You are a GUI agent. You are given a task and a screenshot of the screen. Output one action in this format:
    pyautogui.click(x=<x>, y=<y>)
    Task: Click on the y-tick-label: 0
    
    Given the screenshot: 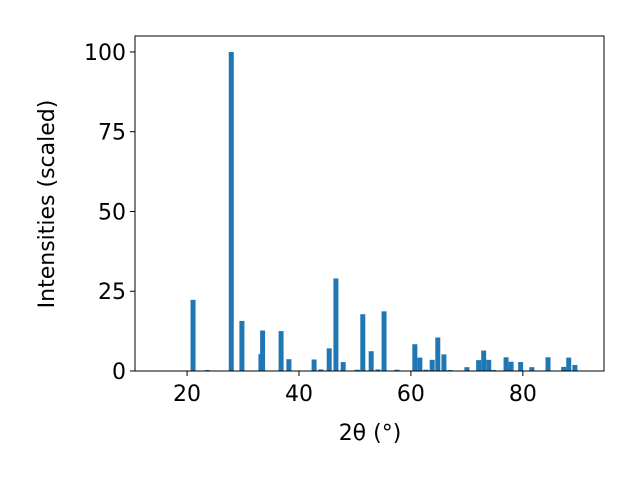 What is the action you would take?
    pyautogui.click(x=119, y=372)
    